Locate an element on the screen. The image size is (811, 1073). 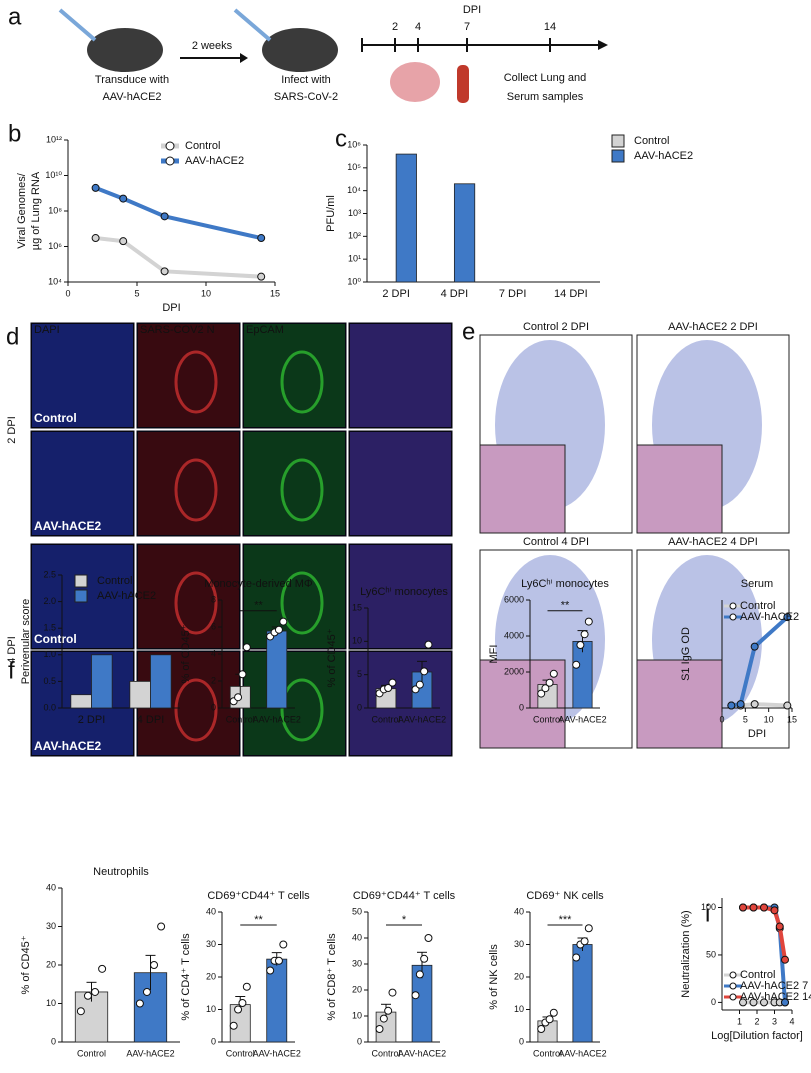
histology-title: Control 2 DPI is located at coordinates (556, 327).